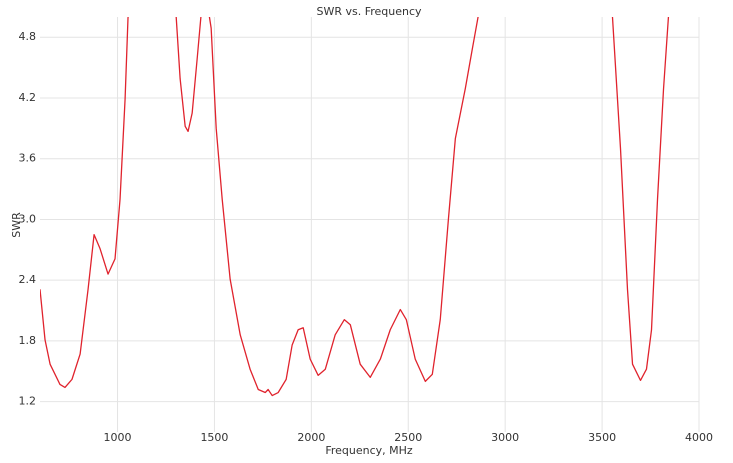  What do you see at coordinates (311, 437) in the screenshot?
I see `x-tick-label: 2000` at bounding box center [311, 437].